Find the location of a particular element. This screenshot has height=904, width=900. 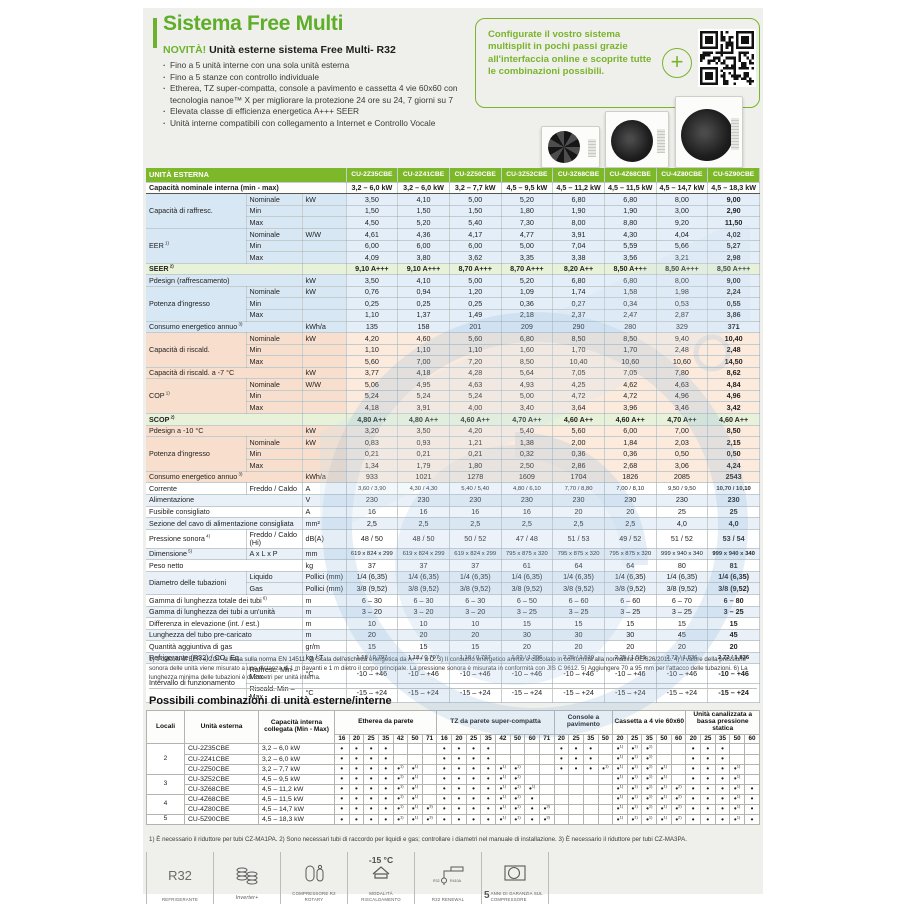

model-header: CU-2Z41CBE is located at coordinates (423, 175).